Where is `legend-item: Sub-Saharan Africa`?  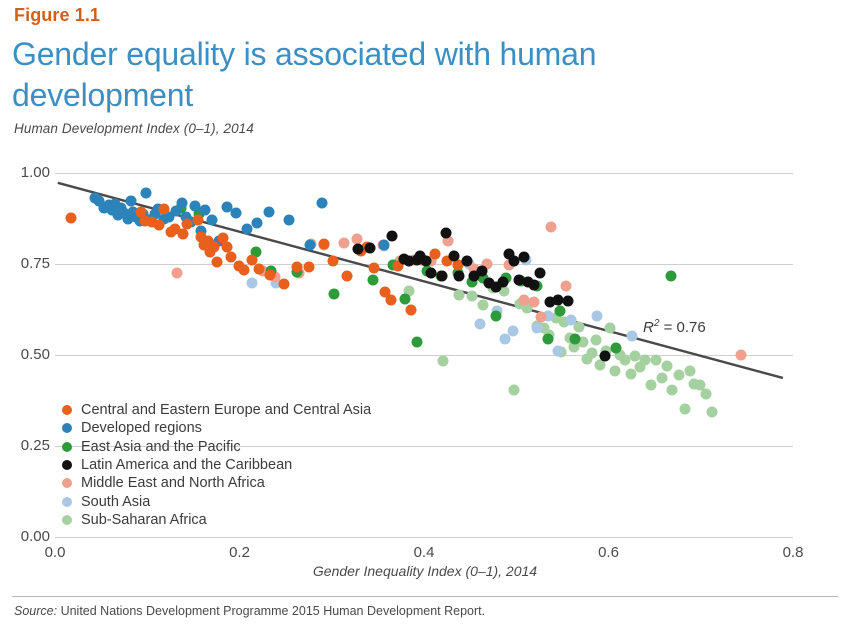 legend-item: Sub-Saharan Africa is located at coordinates (216, 520).